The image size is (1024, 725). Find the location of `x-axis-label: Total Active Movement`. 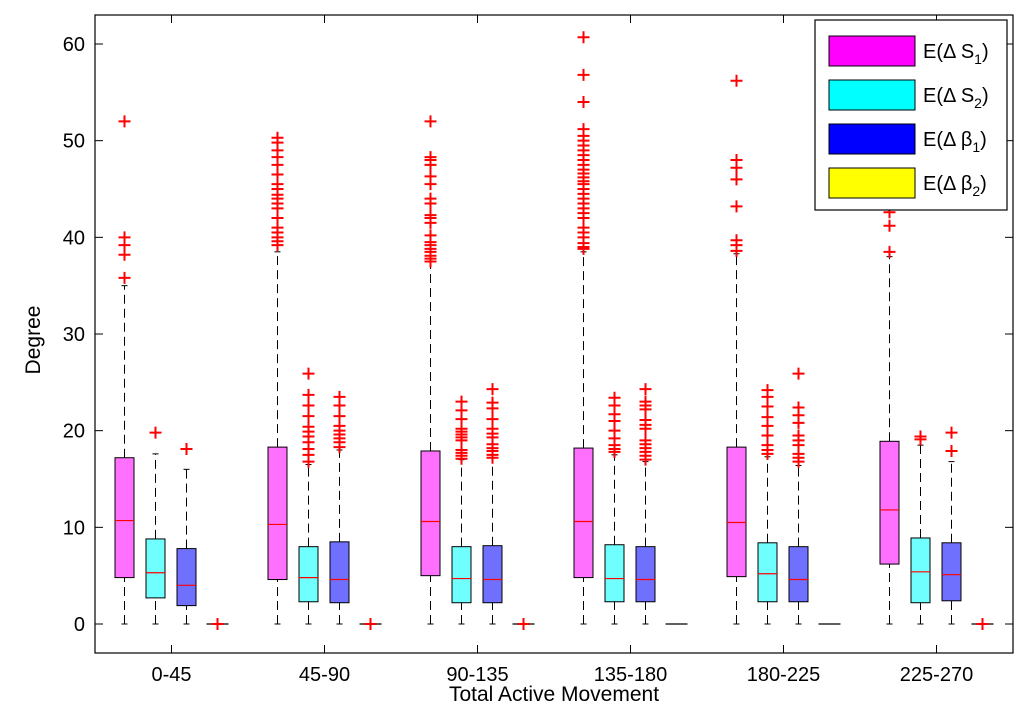

x-axis-label: Total Active Movement is located at coordinates (554, 694).